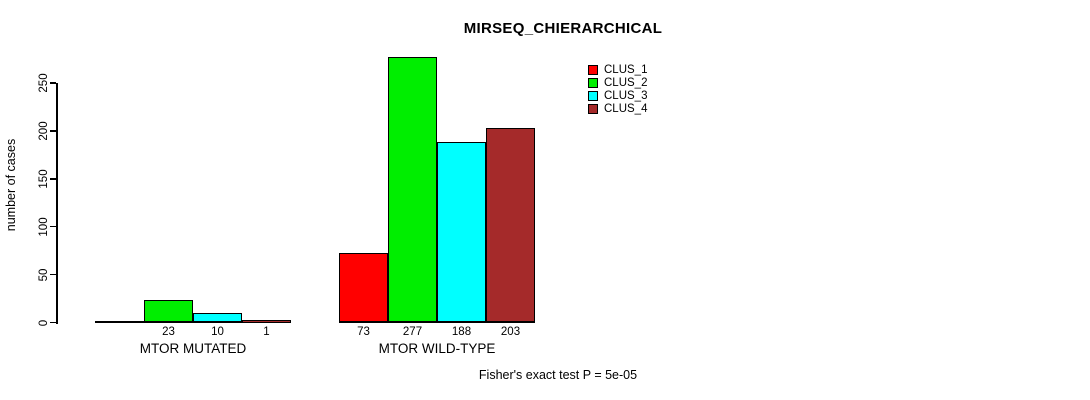  I want to click on y-tick-label: 150, so click(44, 179).